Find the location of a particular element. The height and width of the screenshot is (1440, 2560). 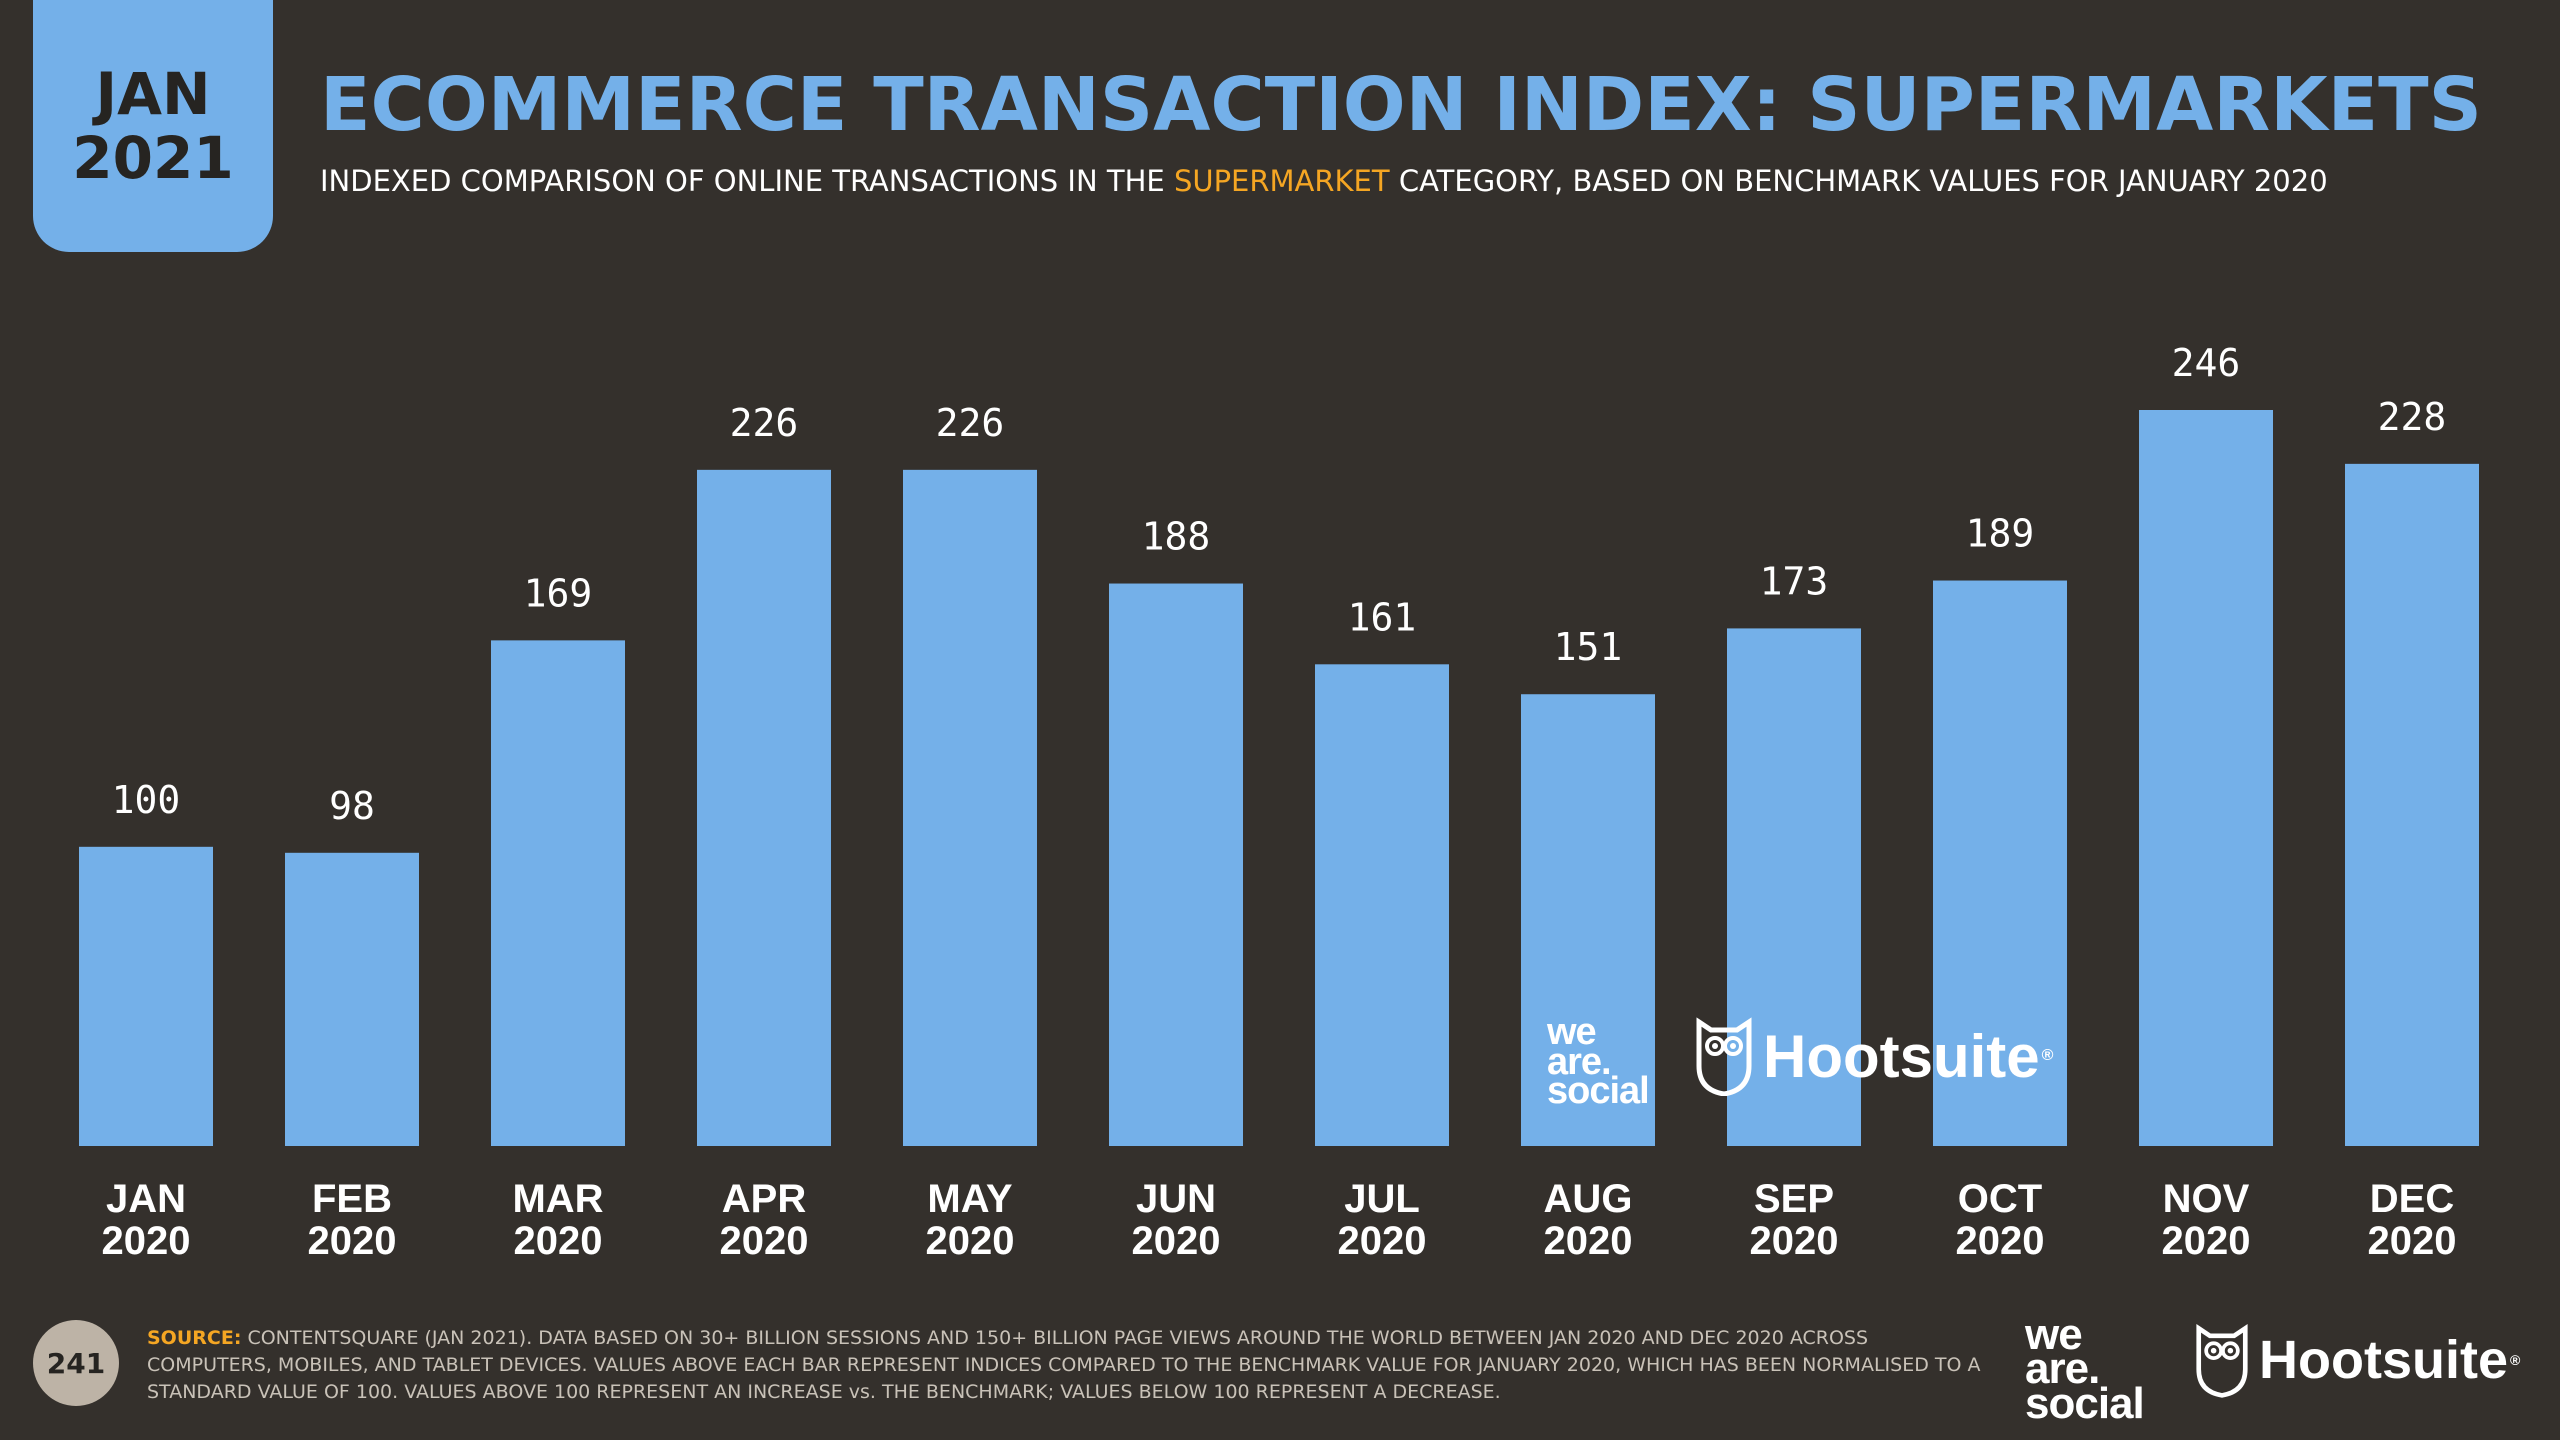

watermark-social-text: social is located at coordinates (1598, 1091).